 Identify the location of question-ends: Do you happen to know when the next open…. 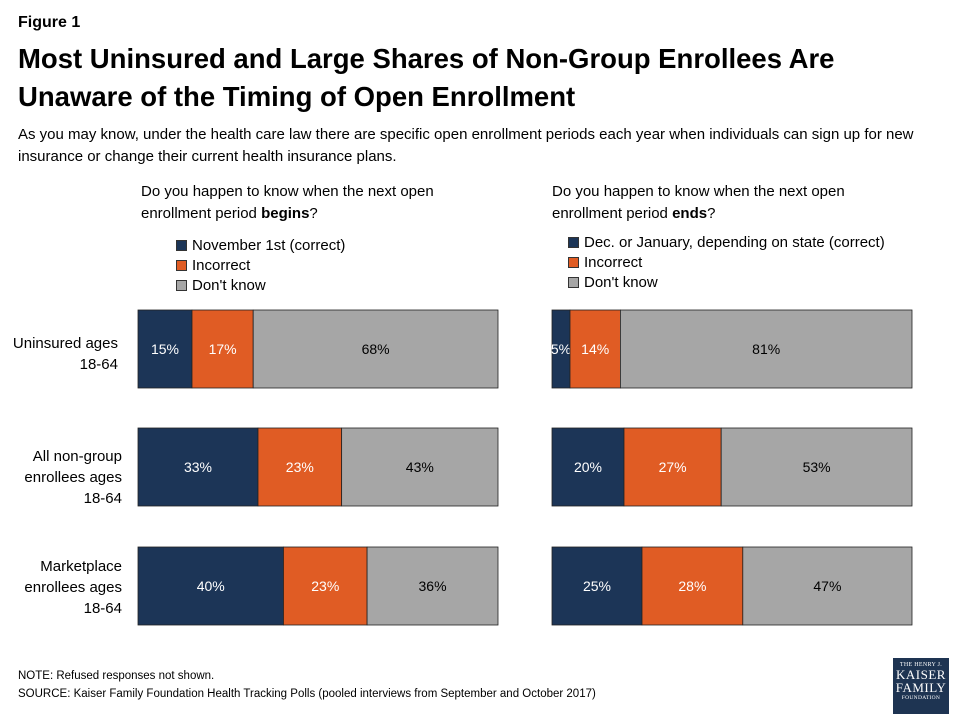
(732, 203).